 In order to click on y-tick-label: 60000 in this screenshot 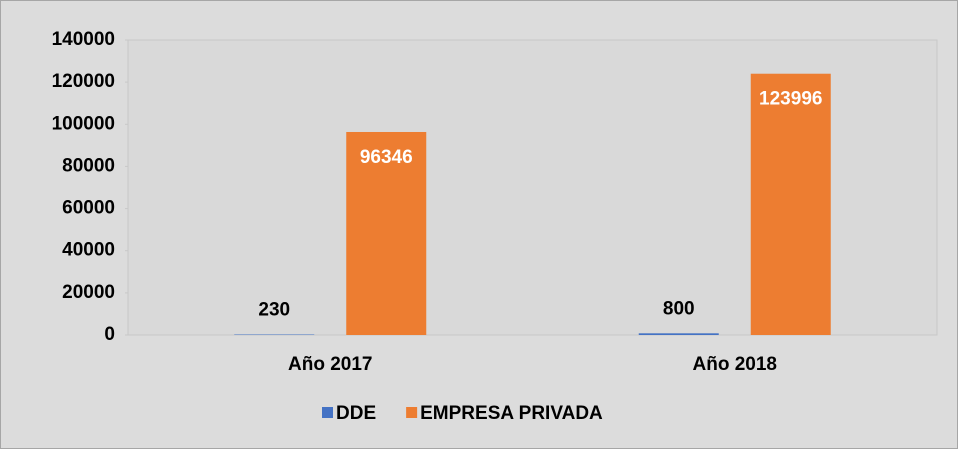, I will do `click(88, 208)`.